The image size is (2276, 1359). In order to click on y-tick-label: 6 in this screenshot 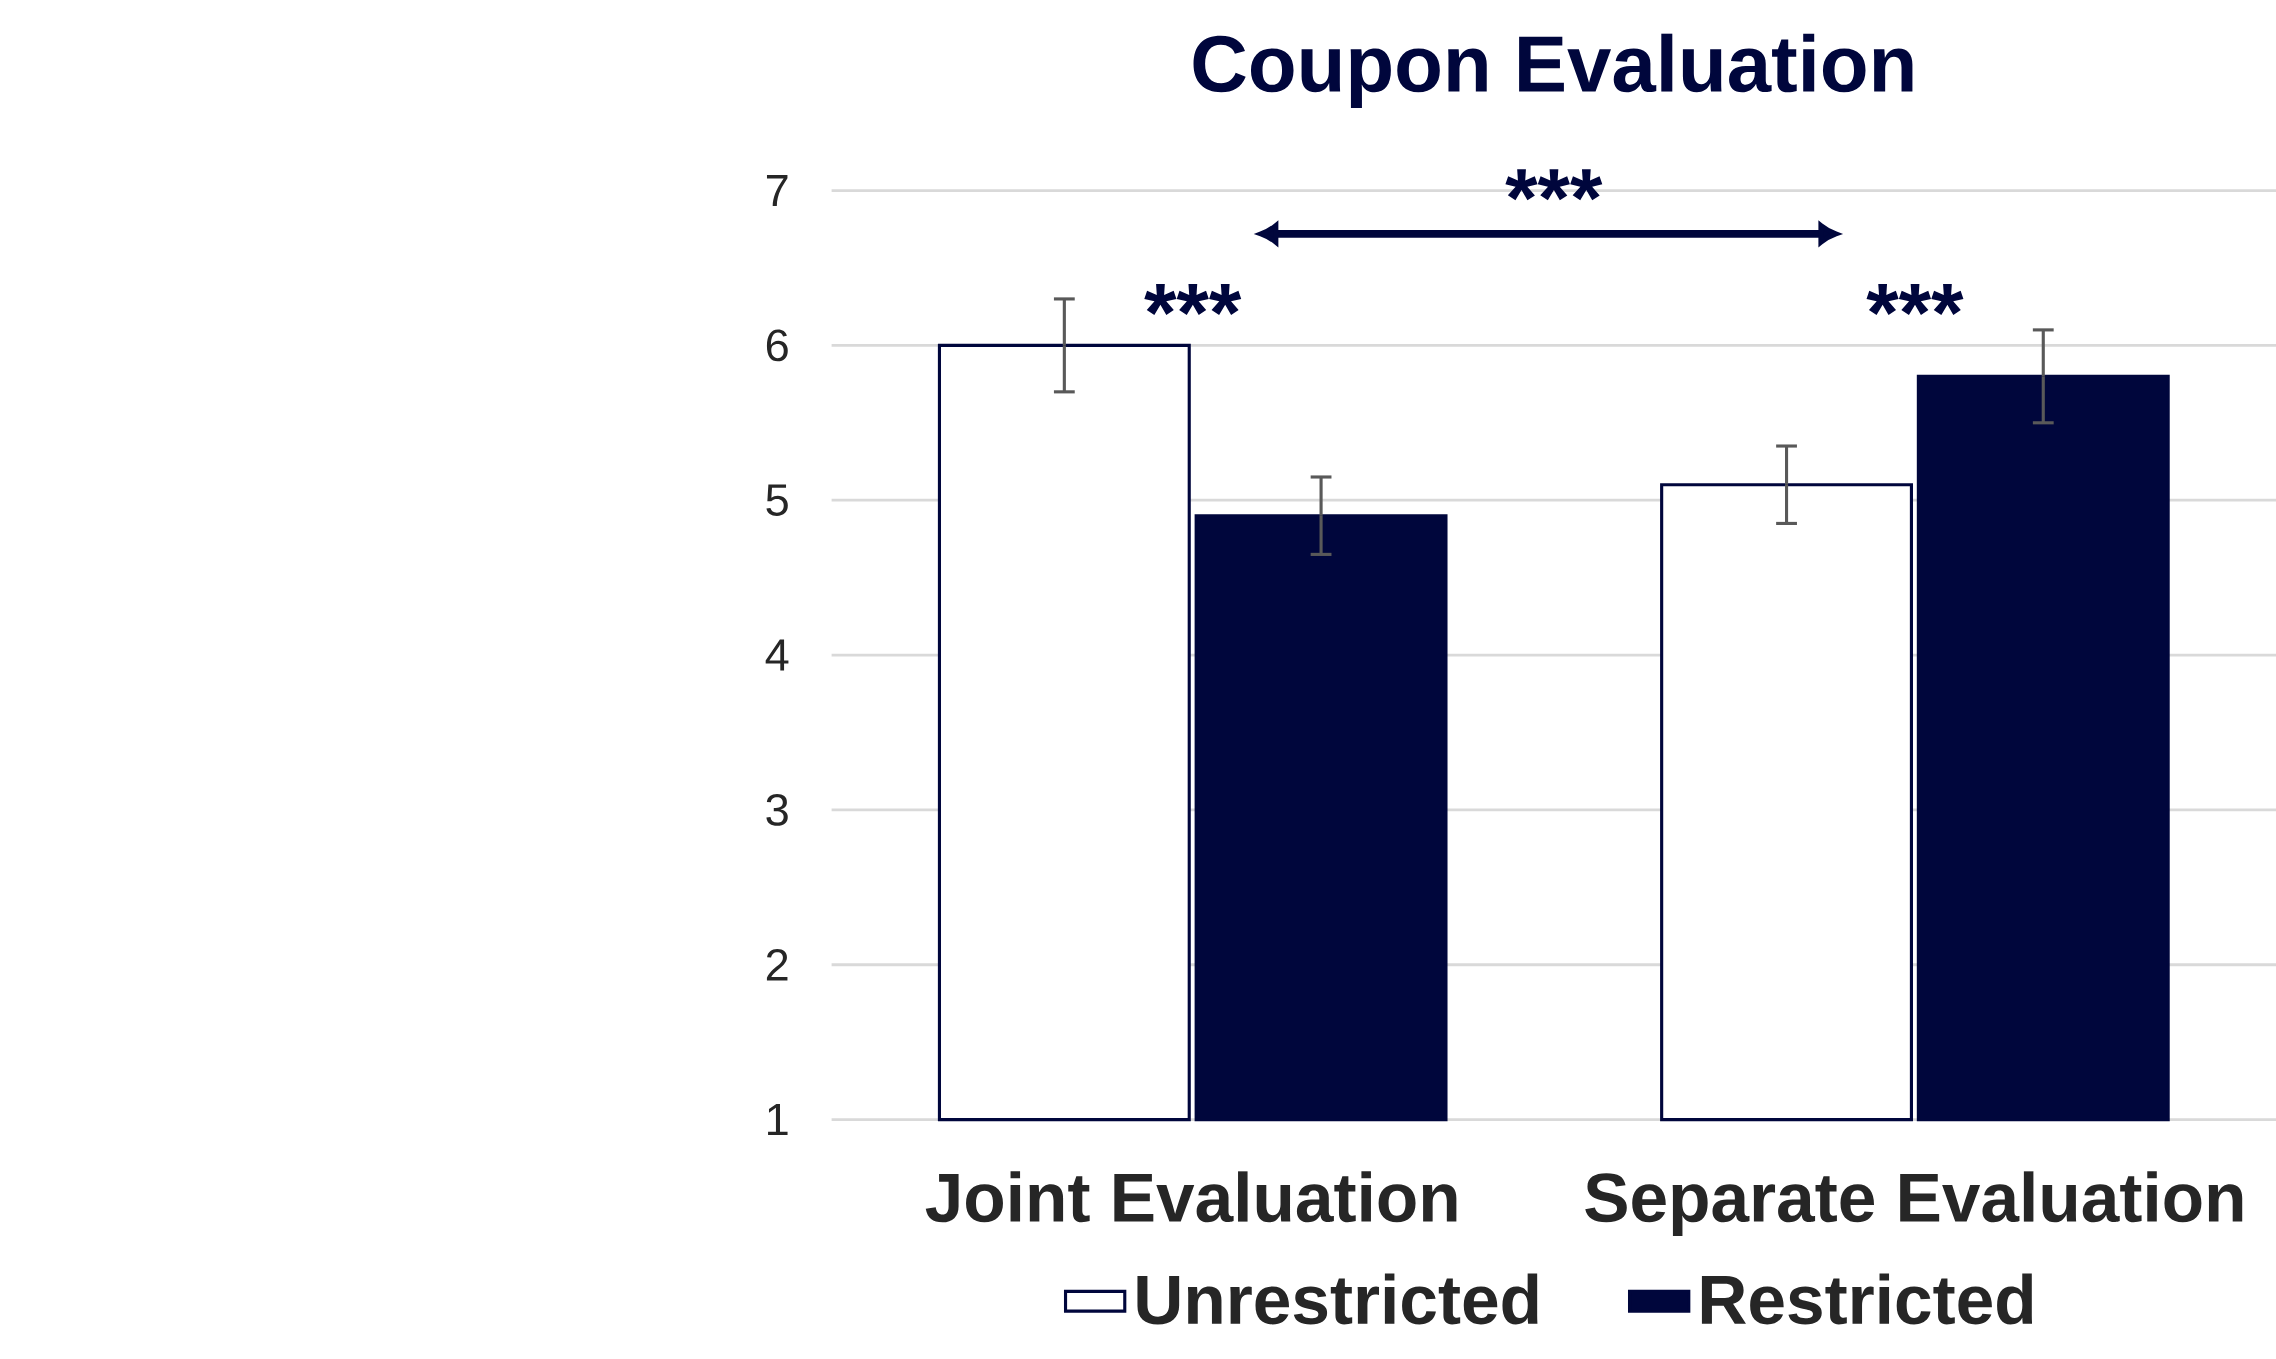, I will do `click(777, 345)`.